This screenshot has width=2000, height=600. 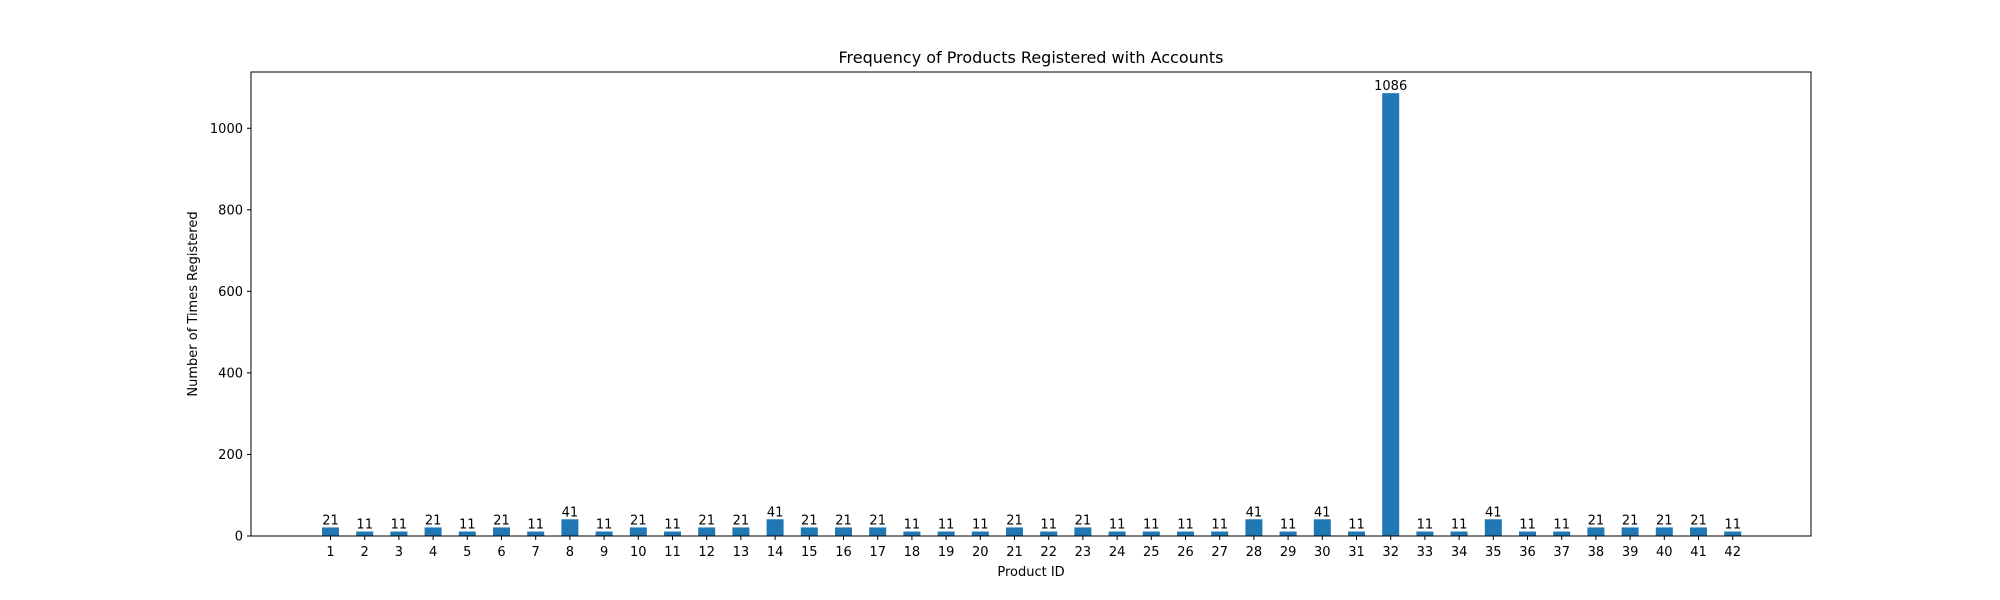 What do you see at coordinates (433, 552) in the screenshot?
I see `x-tick-label: 4` at bounding box center [433, 552].